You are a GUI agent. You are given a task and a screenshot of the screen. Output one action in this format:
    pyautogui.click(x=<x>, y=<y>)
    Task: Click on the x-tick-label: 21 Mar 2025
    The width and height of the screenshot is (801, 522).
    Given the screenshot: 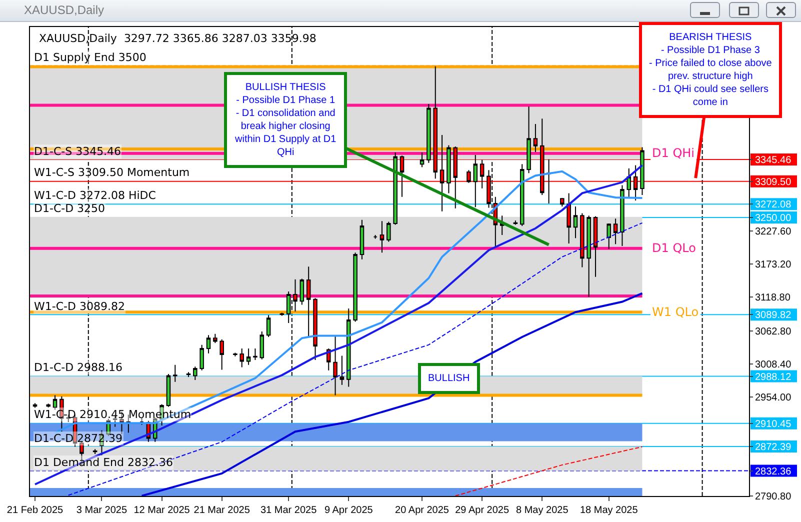 What is the action you would take?
    pyautogui.click(x=222, y=510)
    